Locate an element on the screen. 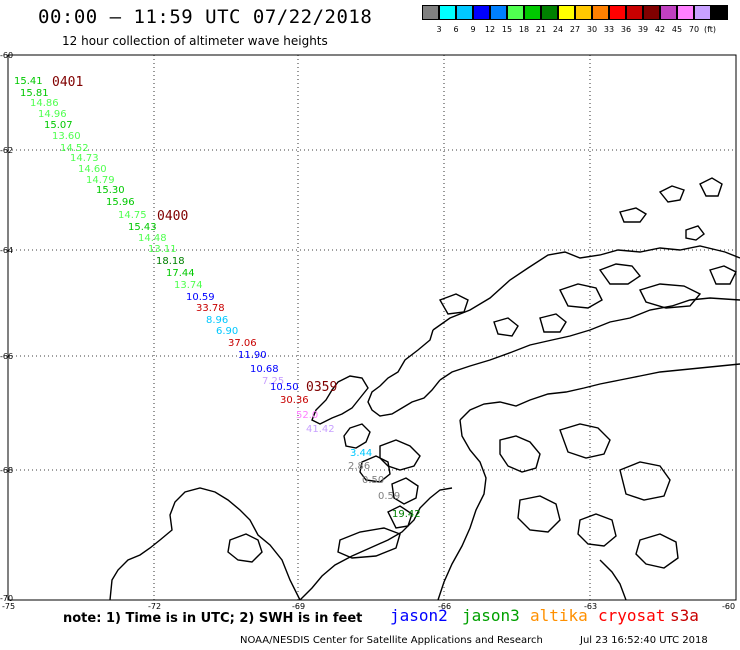 The image size is (740, 650). track-time-label: 0400 is located at coordinates (172, 216).